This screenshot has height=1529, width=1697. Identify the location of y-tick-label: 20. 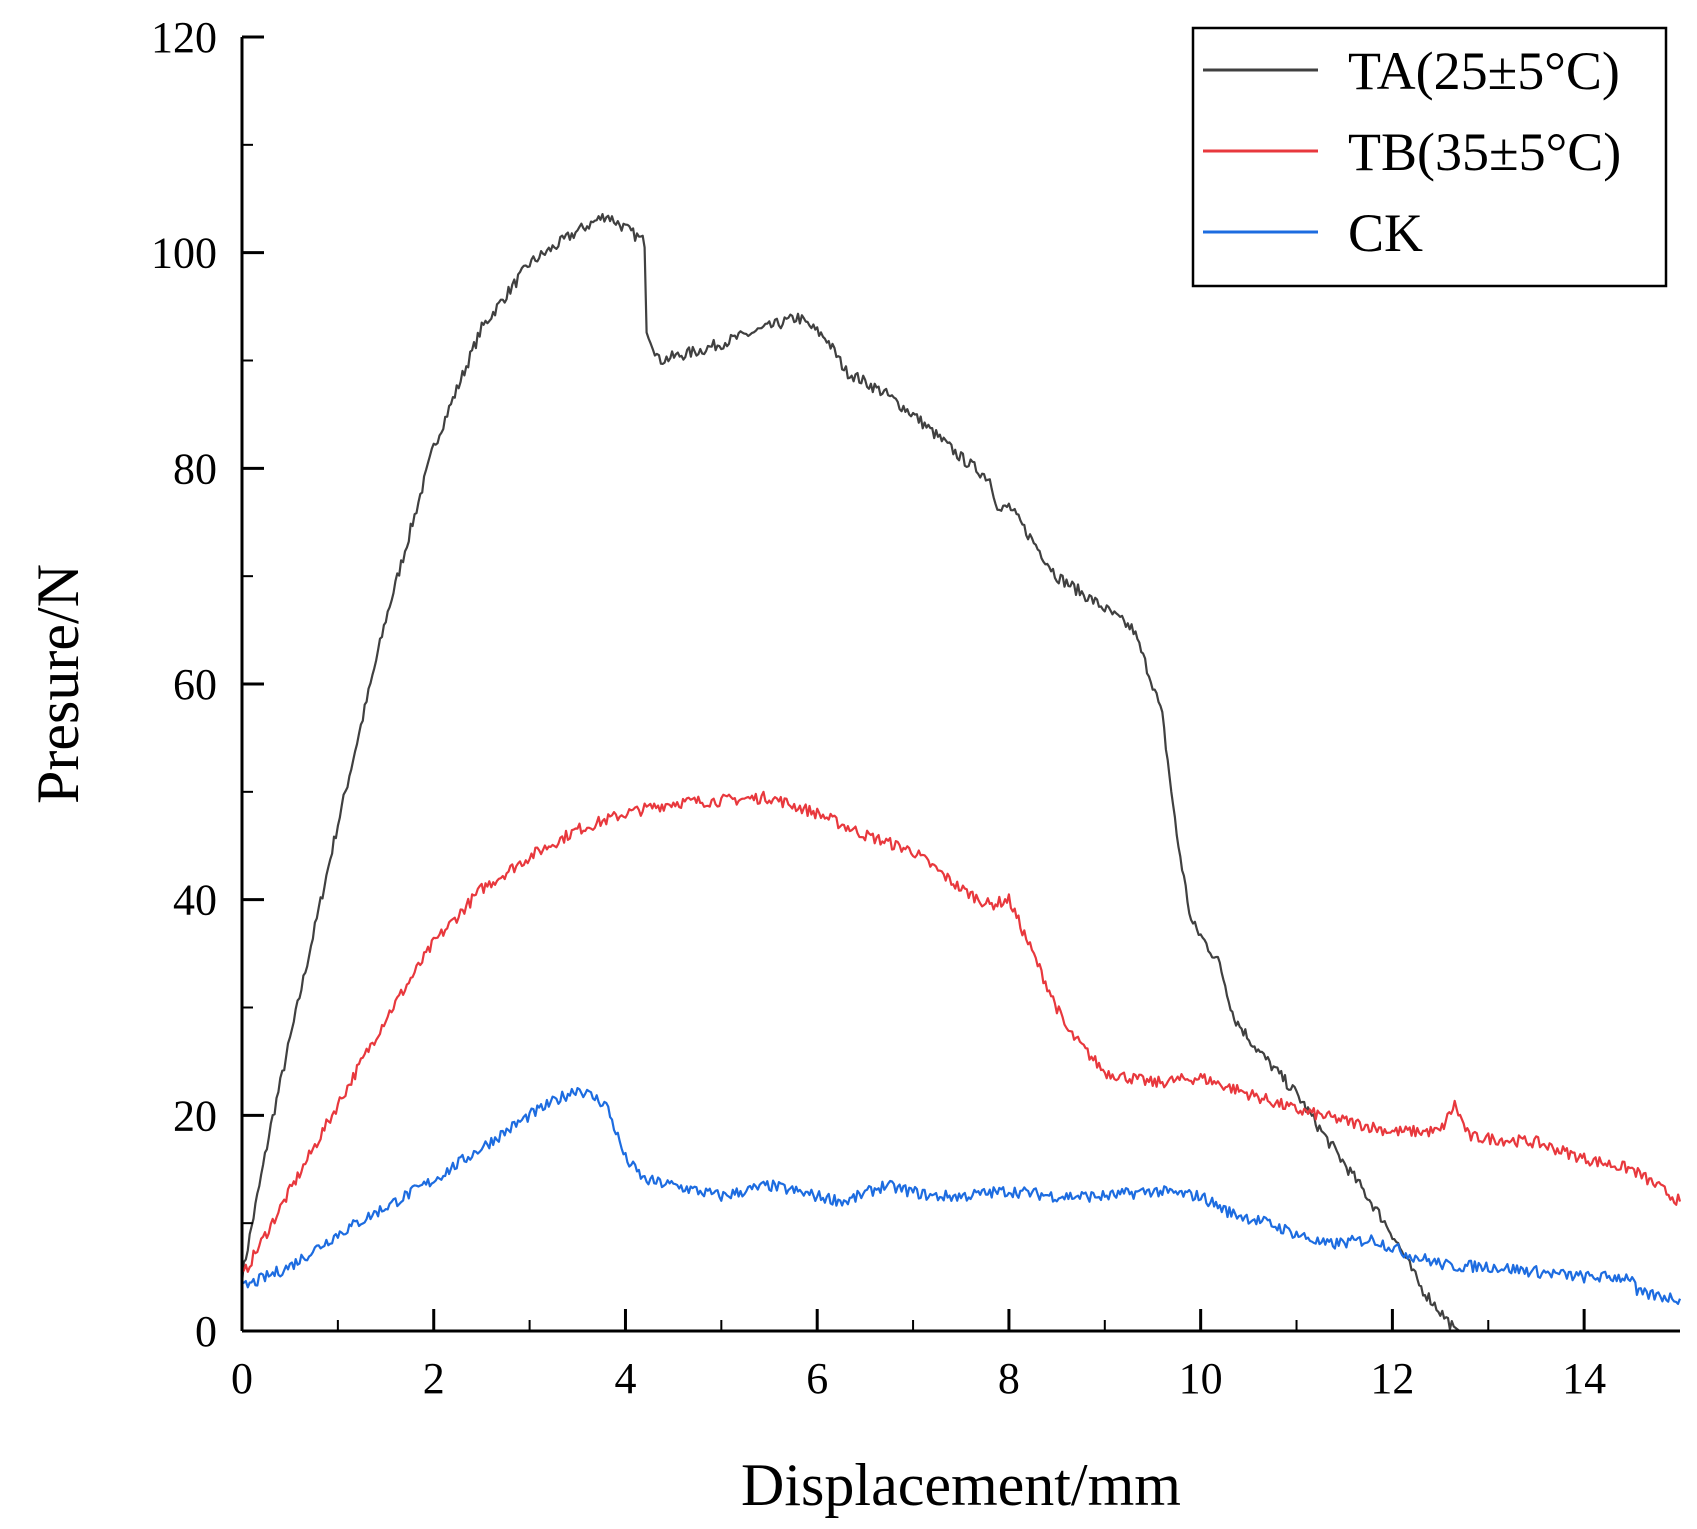
(195, 1115).